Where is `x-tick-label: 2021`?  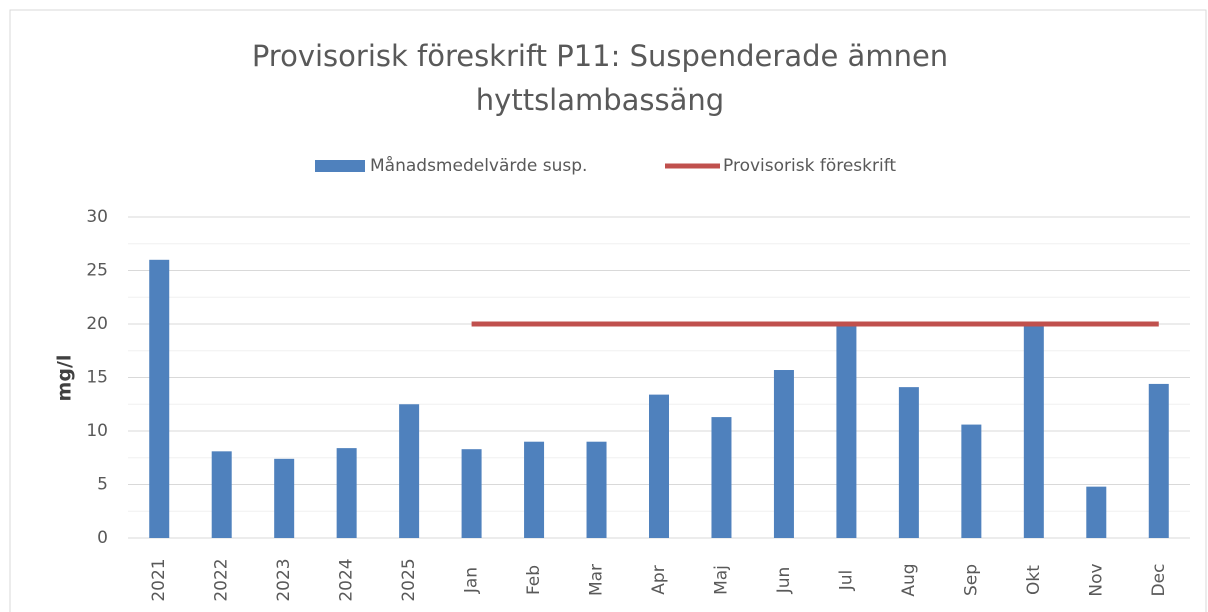
x-tick-label: 2021 is located at coordinates (159, 579).